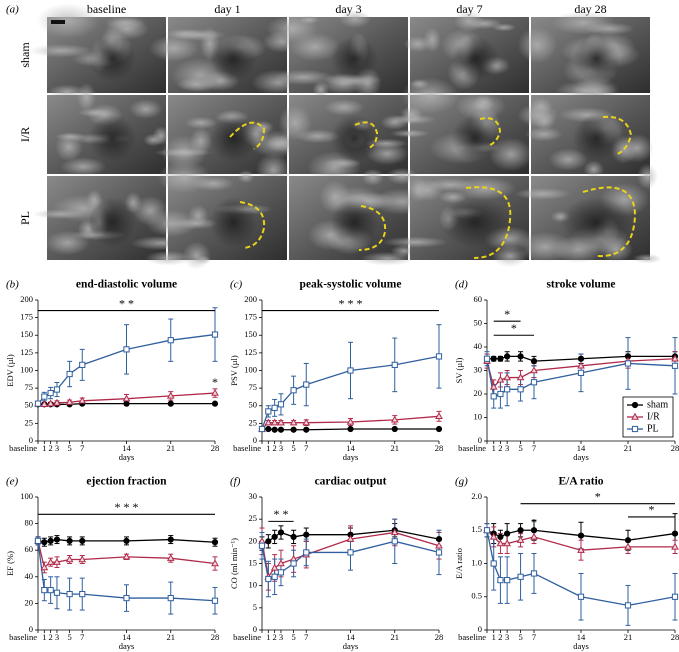 This screenshot has width=679, height=652. I want to click on y-tick-label: 10, so click(253, 585).